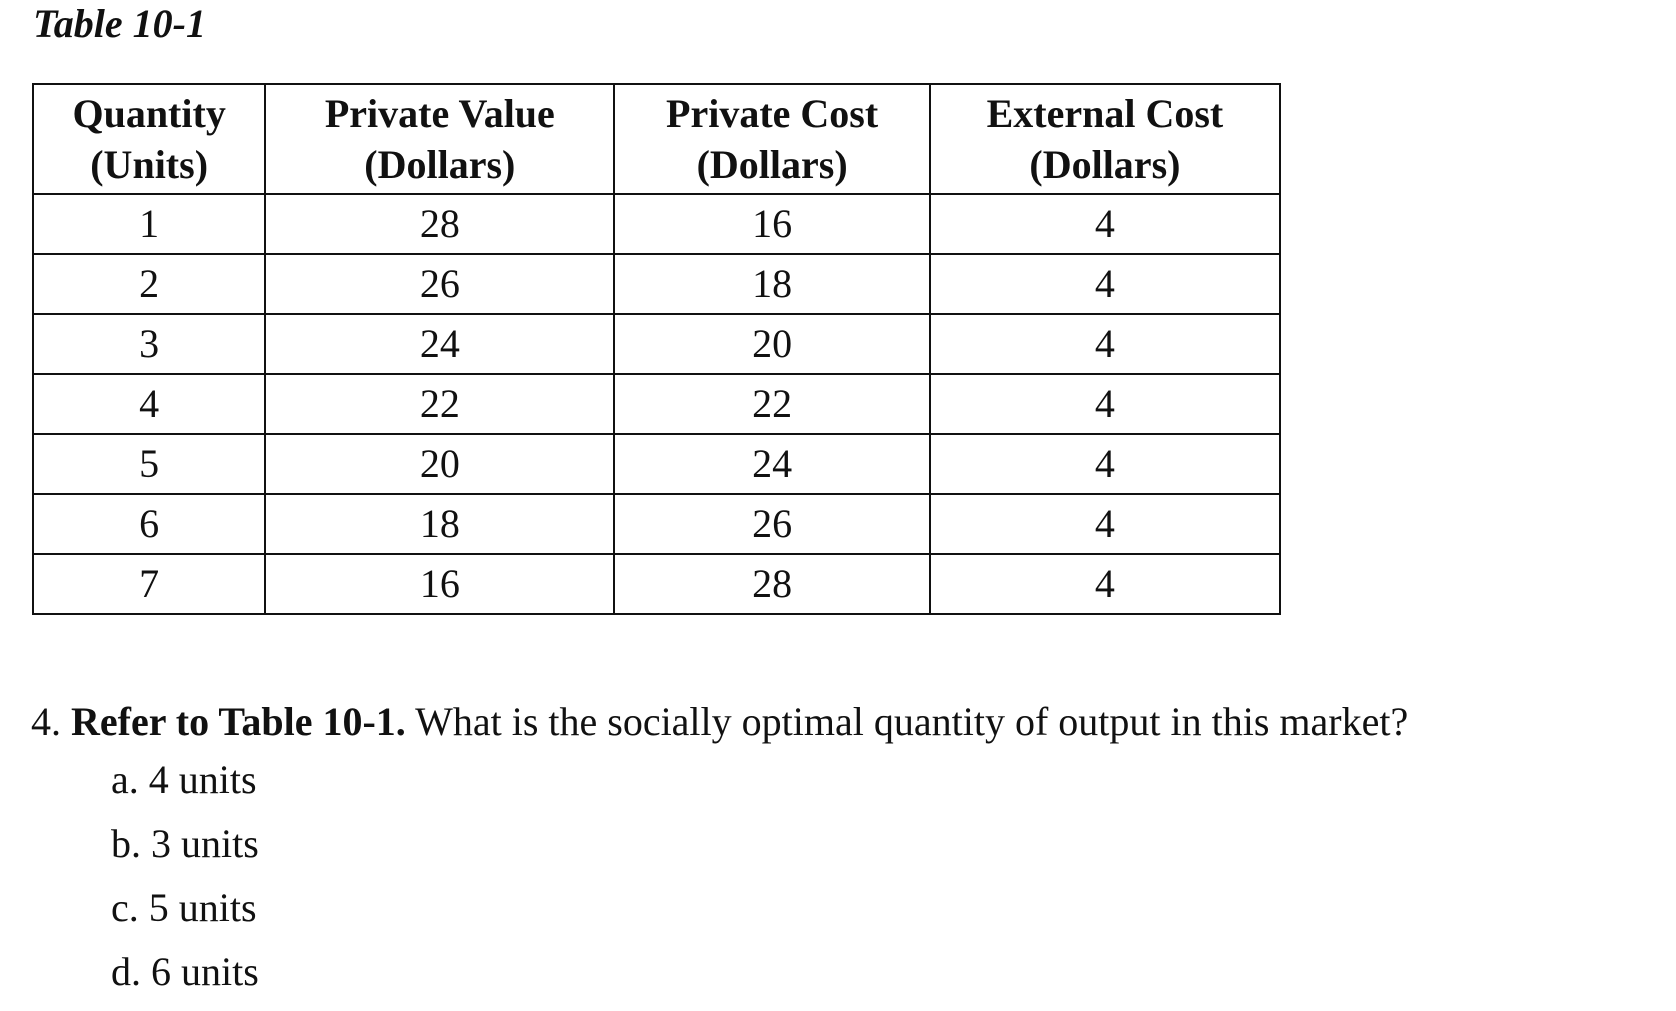  Describe the element at coordinates (440, 164) in the screenshot. I see `header-private-value-line2: (Dollars)` at that location.